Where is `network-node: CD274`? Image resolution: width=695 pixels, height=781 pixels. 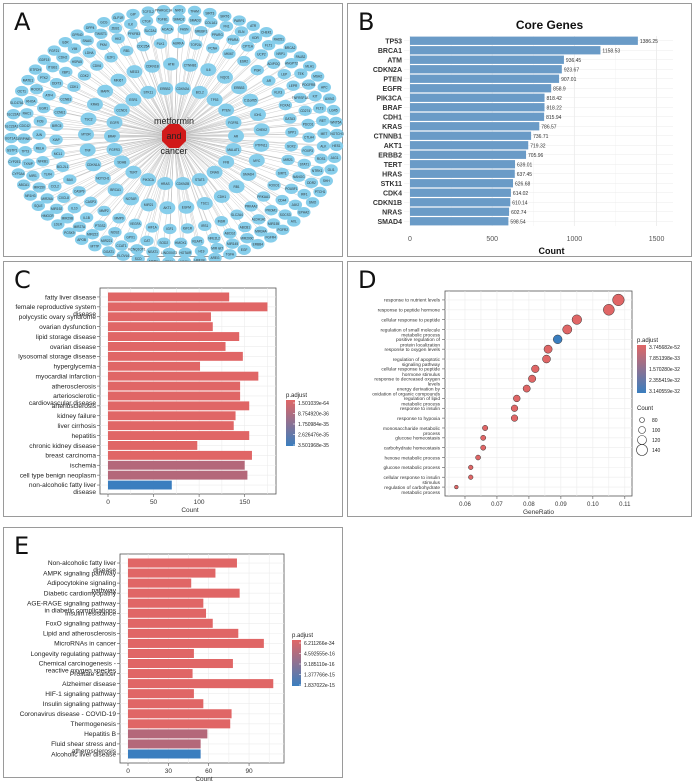 network-node: CD274 is located at coordinates (305, 110).